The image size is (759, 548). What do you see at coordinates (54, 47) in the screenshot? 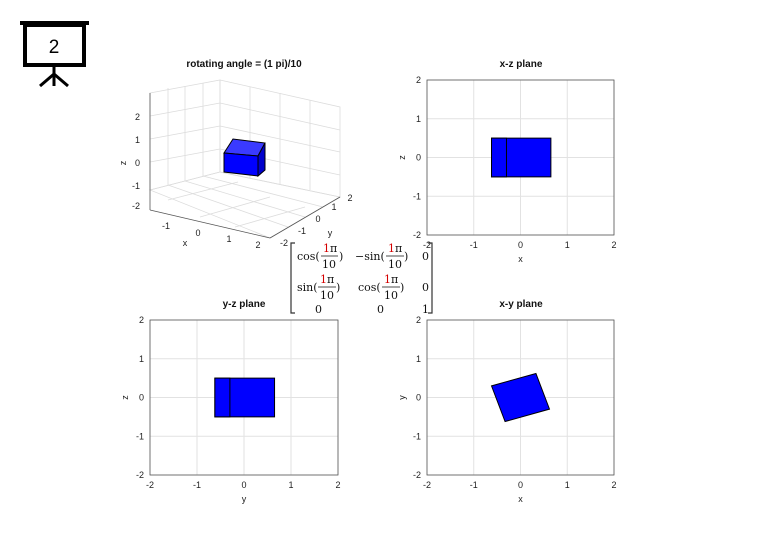
I see `slide-number: 2` at bounding box center [54, 47].